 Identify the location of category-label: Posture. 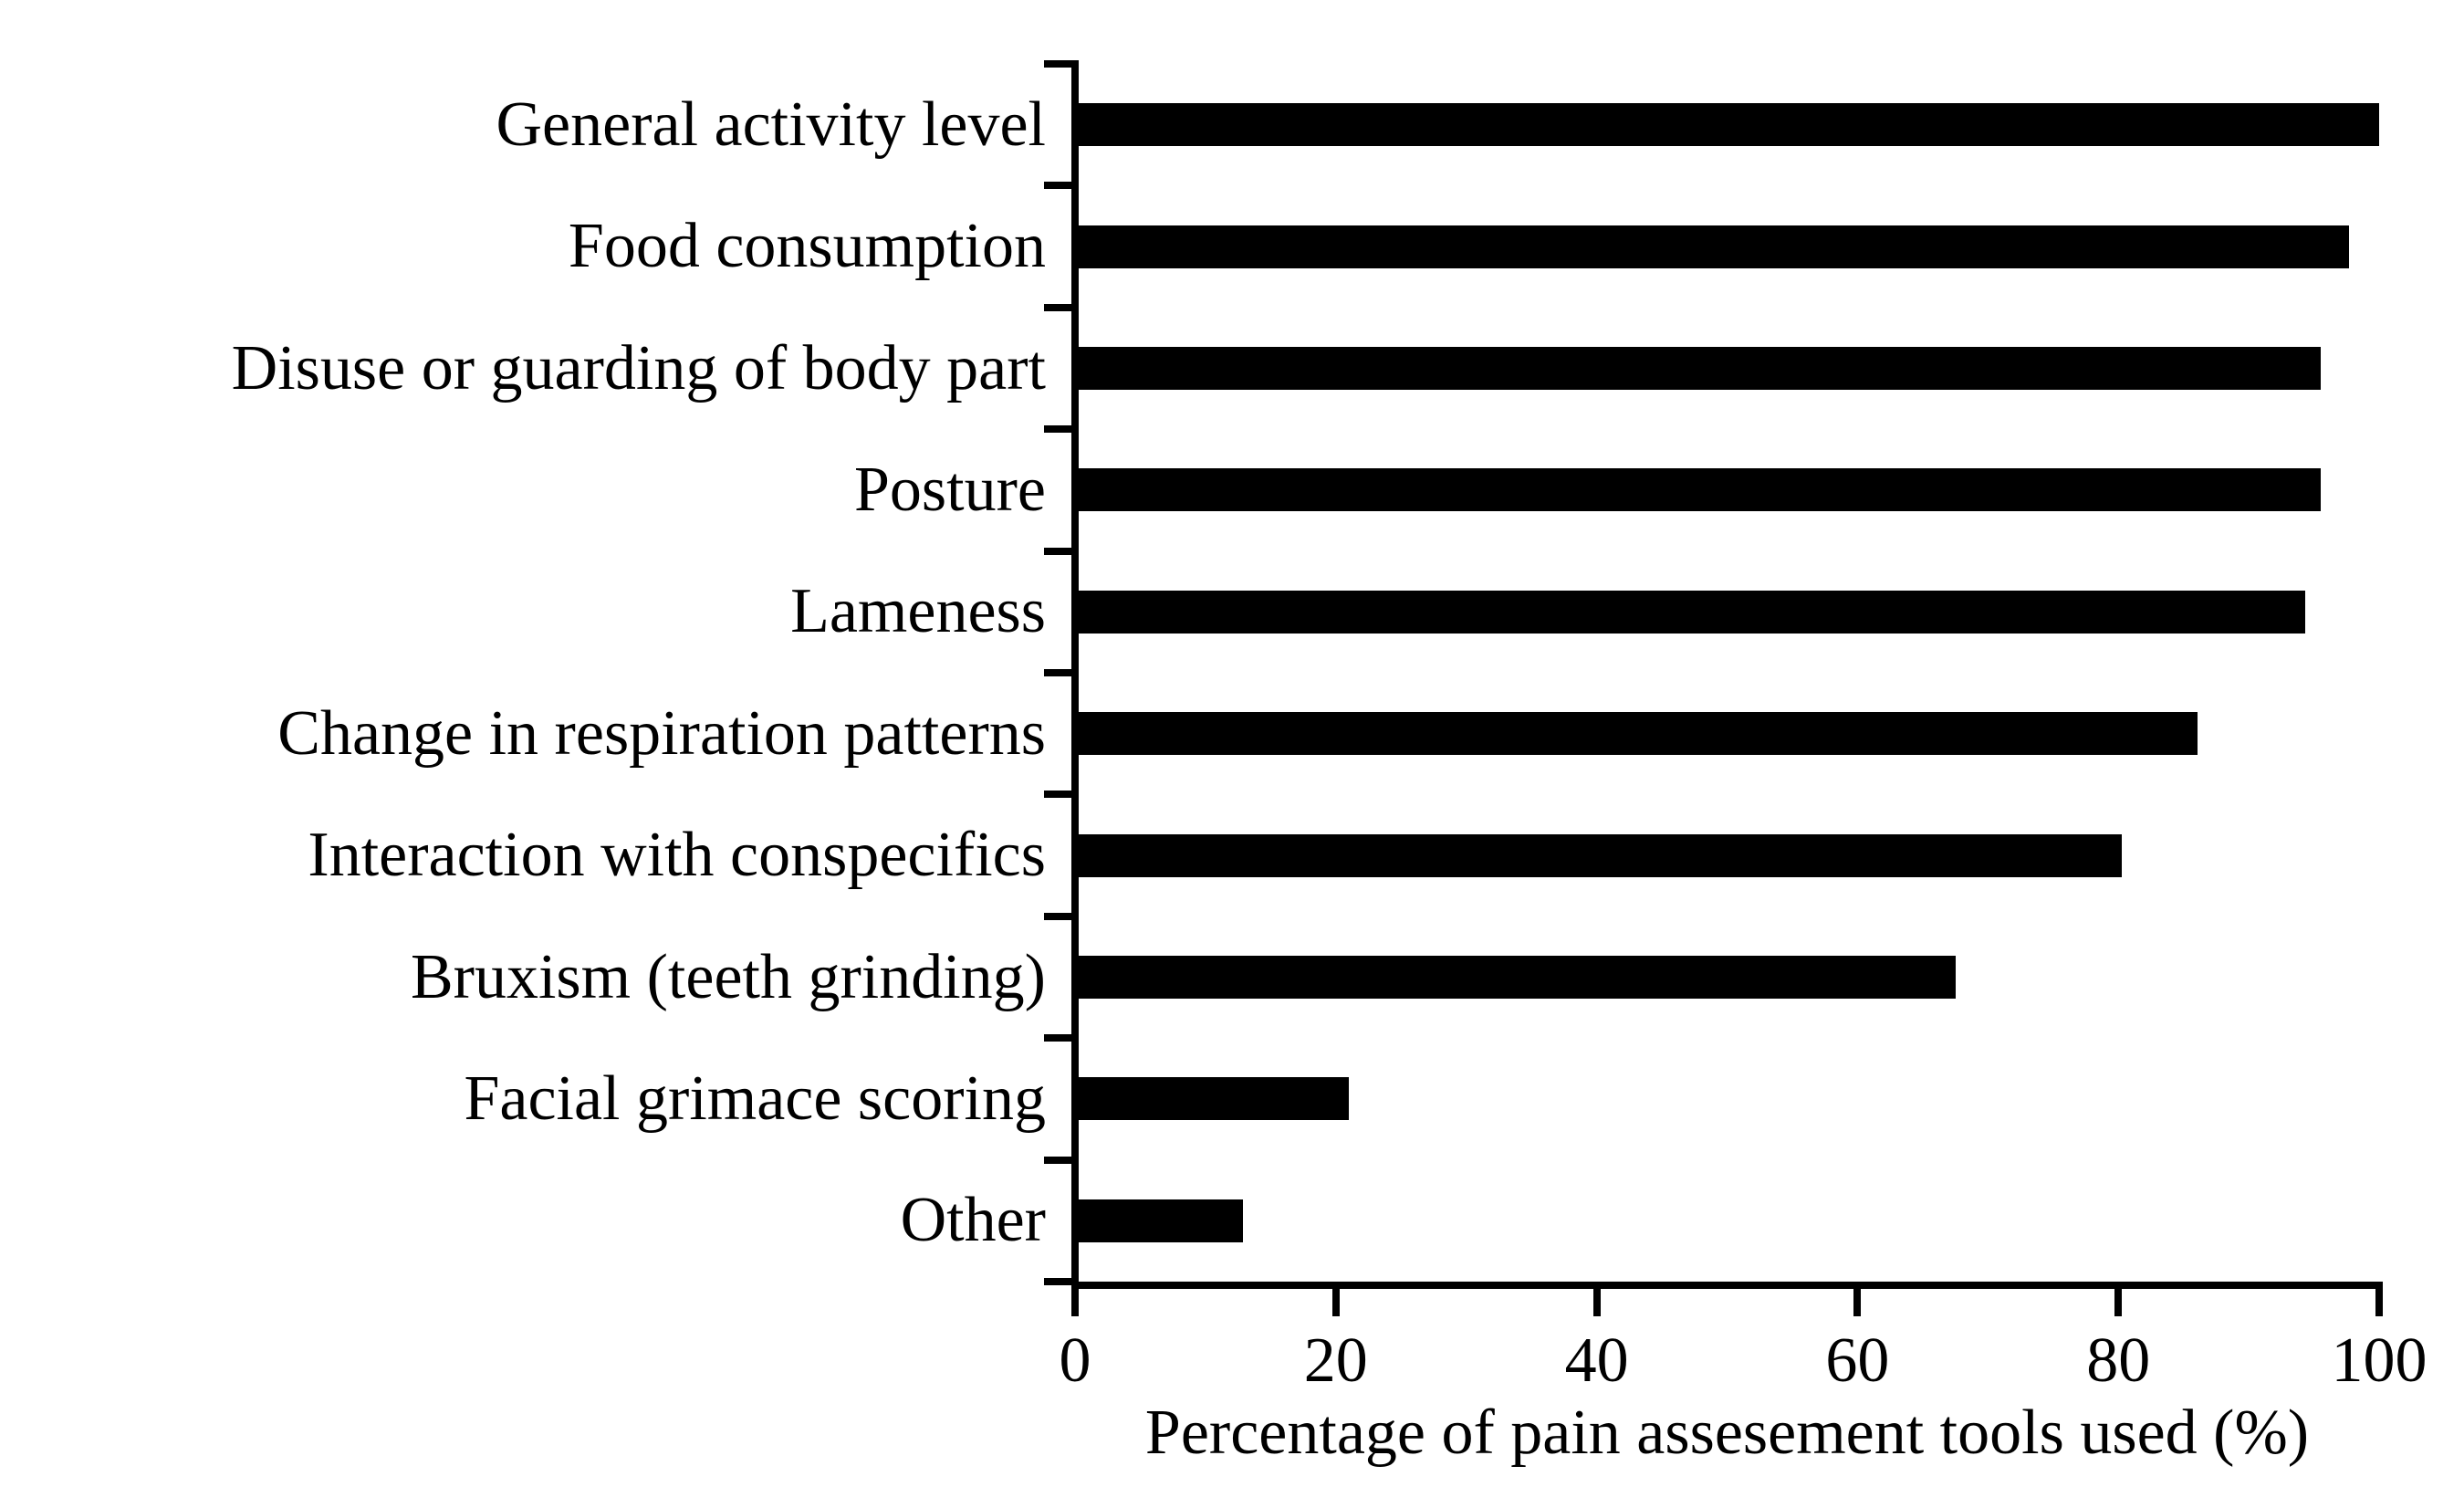
(950, 489).